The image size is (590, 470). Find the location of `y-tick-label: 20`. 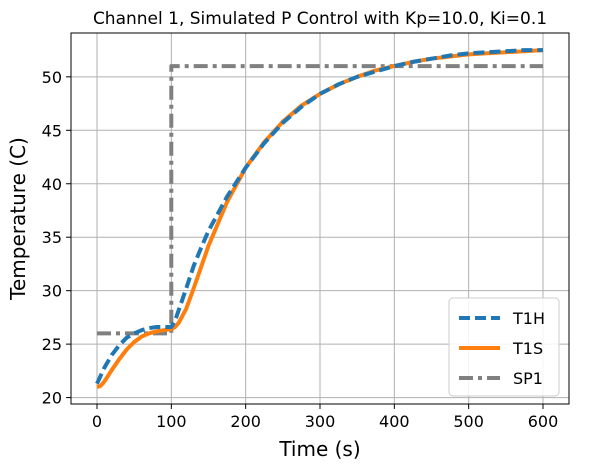

y-tick-label: 20 is located at coordinates (52, 398).